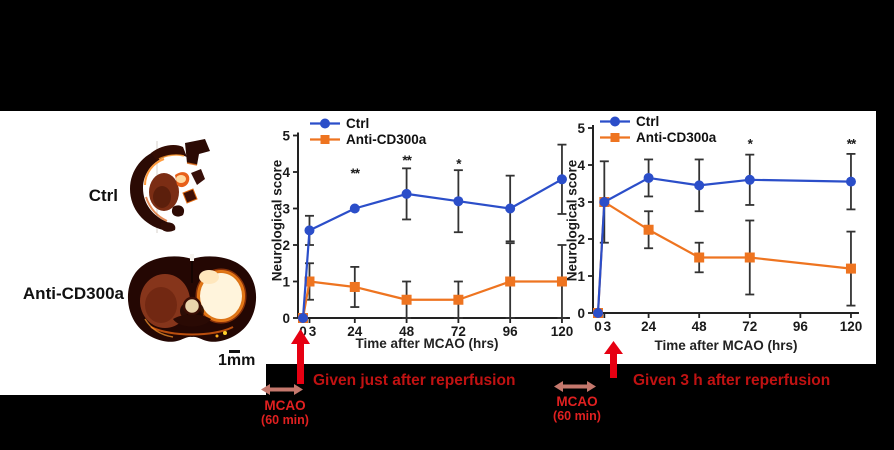 This screenshot has height=450, width=894. Describe the element at coordinates (277, 220) in the screenshot. I see `left-chart-y-axis-label: Neurological score` at that location.